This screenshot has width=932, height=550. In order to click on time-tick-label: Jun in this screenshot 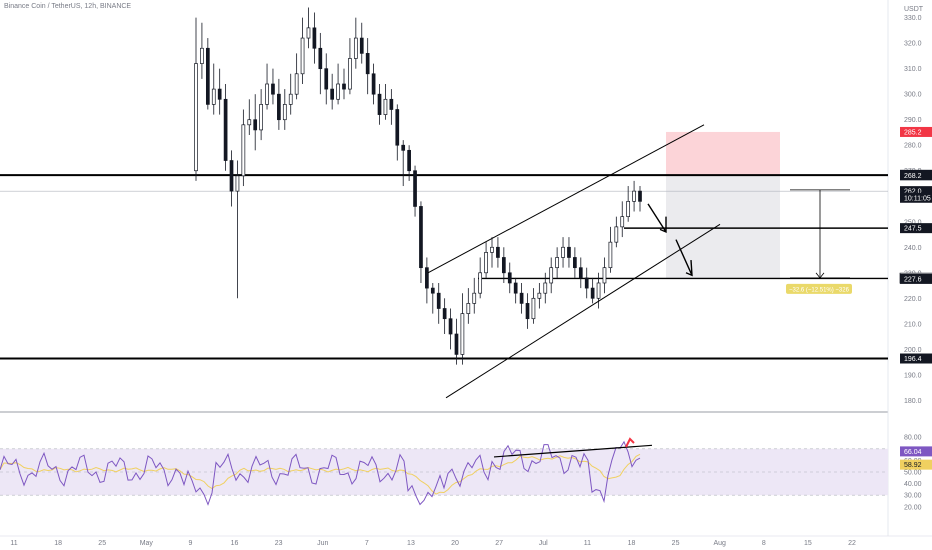, I will do `click(322, 543)`.